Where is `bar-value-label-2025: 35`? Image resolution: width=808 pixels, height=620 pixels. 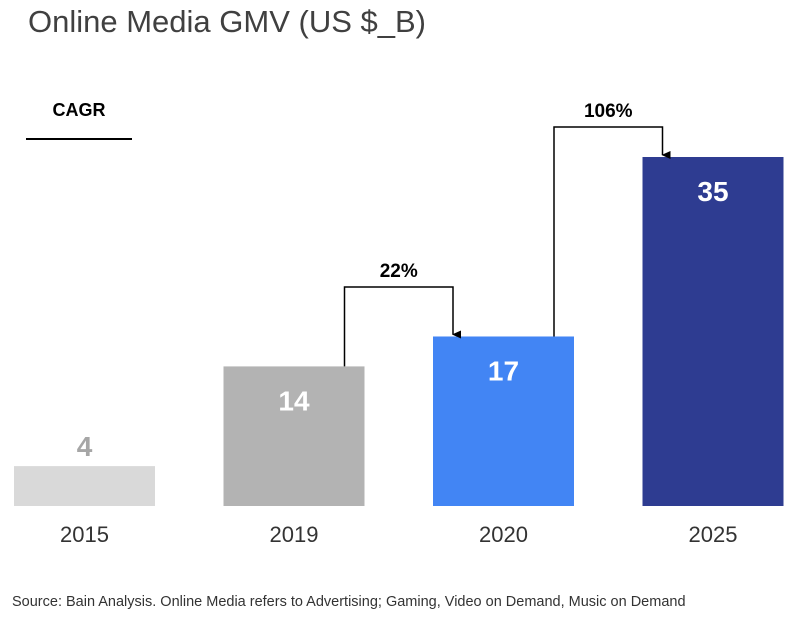 bar-value-label-2025: 35 is located at coordinates (712, 191).